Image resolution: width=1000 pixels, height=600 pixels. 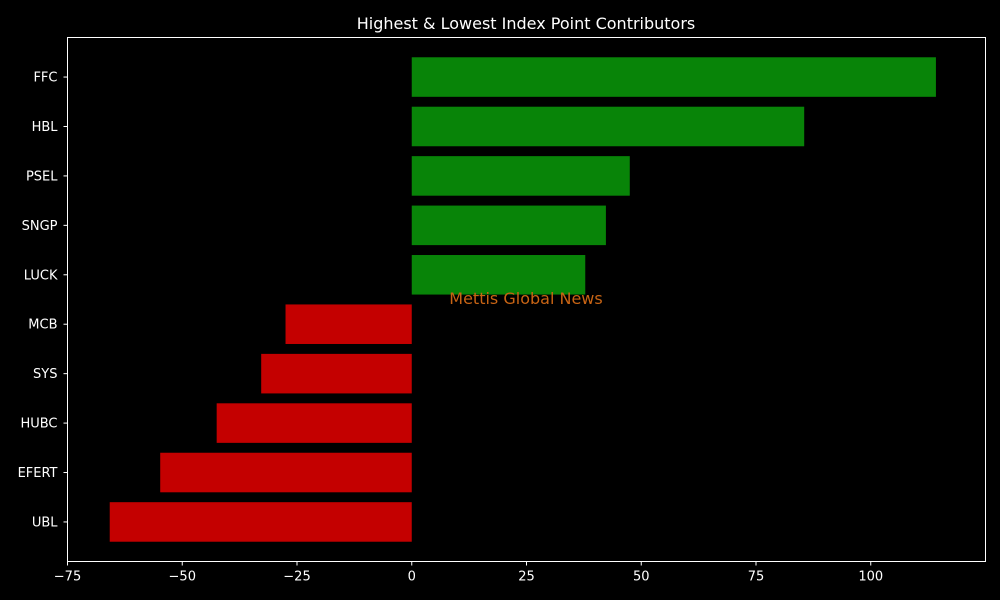 What do you see at coordinates (260, 522) in the screenshot?
I see `bar-ubl` at bounding box center [260, 522].